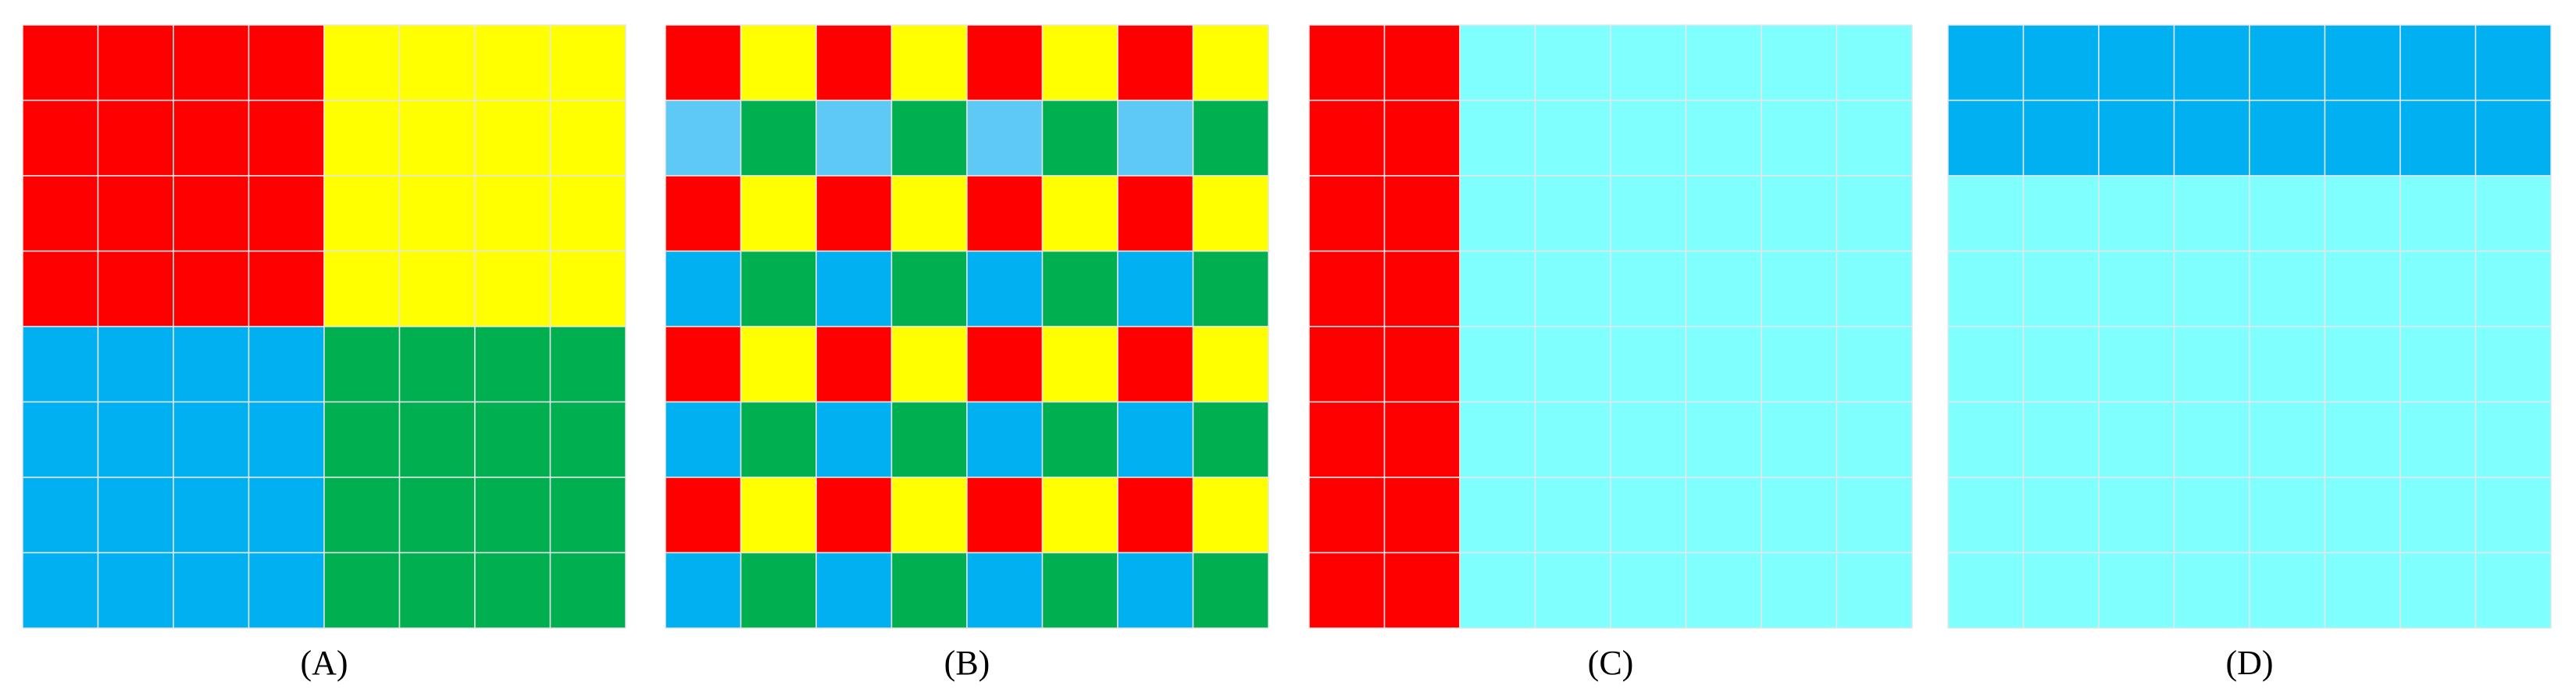 This screenshot has height=700, width=2576. I want to click on panel-label: (C), so click(1611, 663).